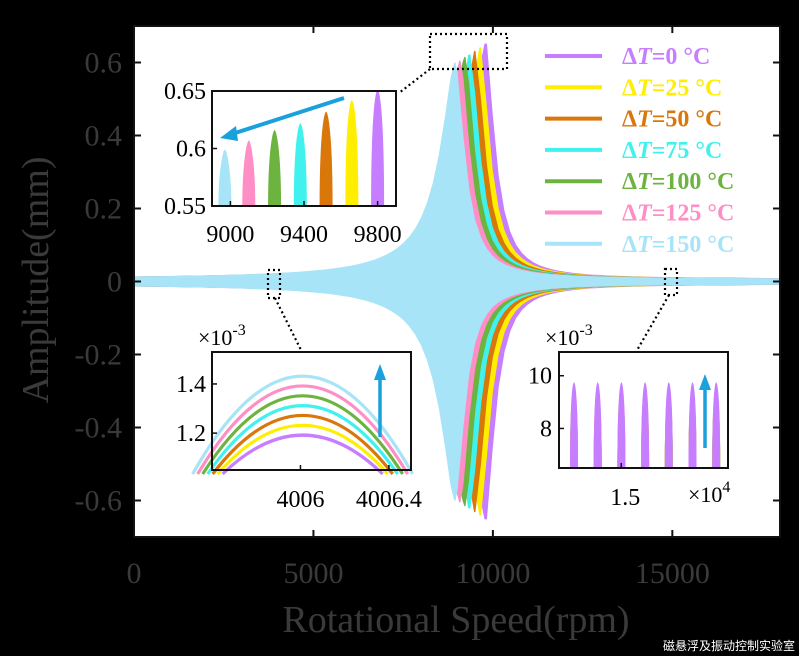  Describe the element at coordinates (492, 573) in the screenshot. I see `x-tick-label-2: 10000` at that location.